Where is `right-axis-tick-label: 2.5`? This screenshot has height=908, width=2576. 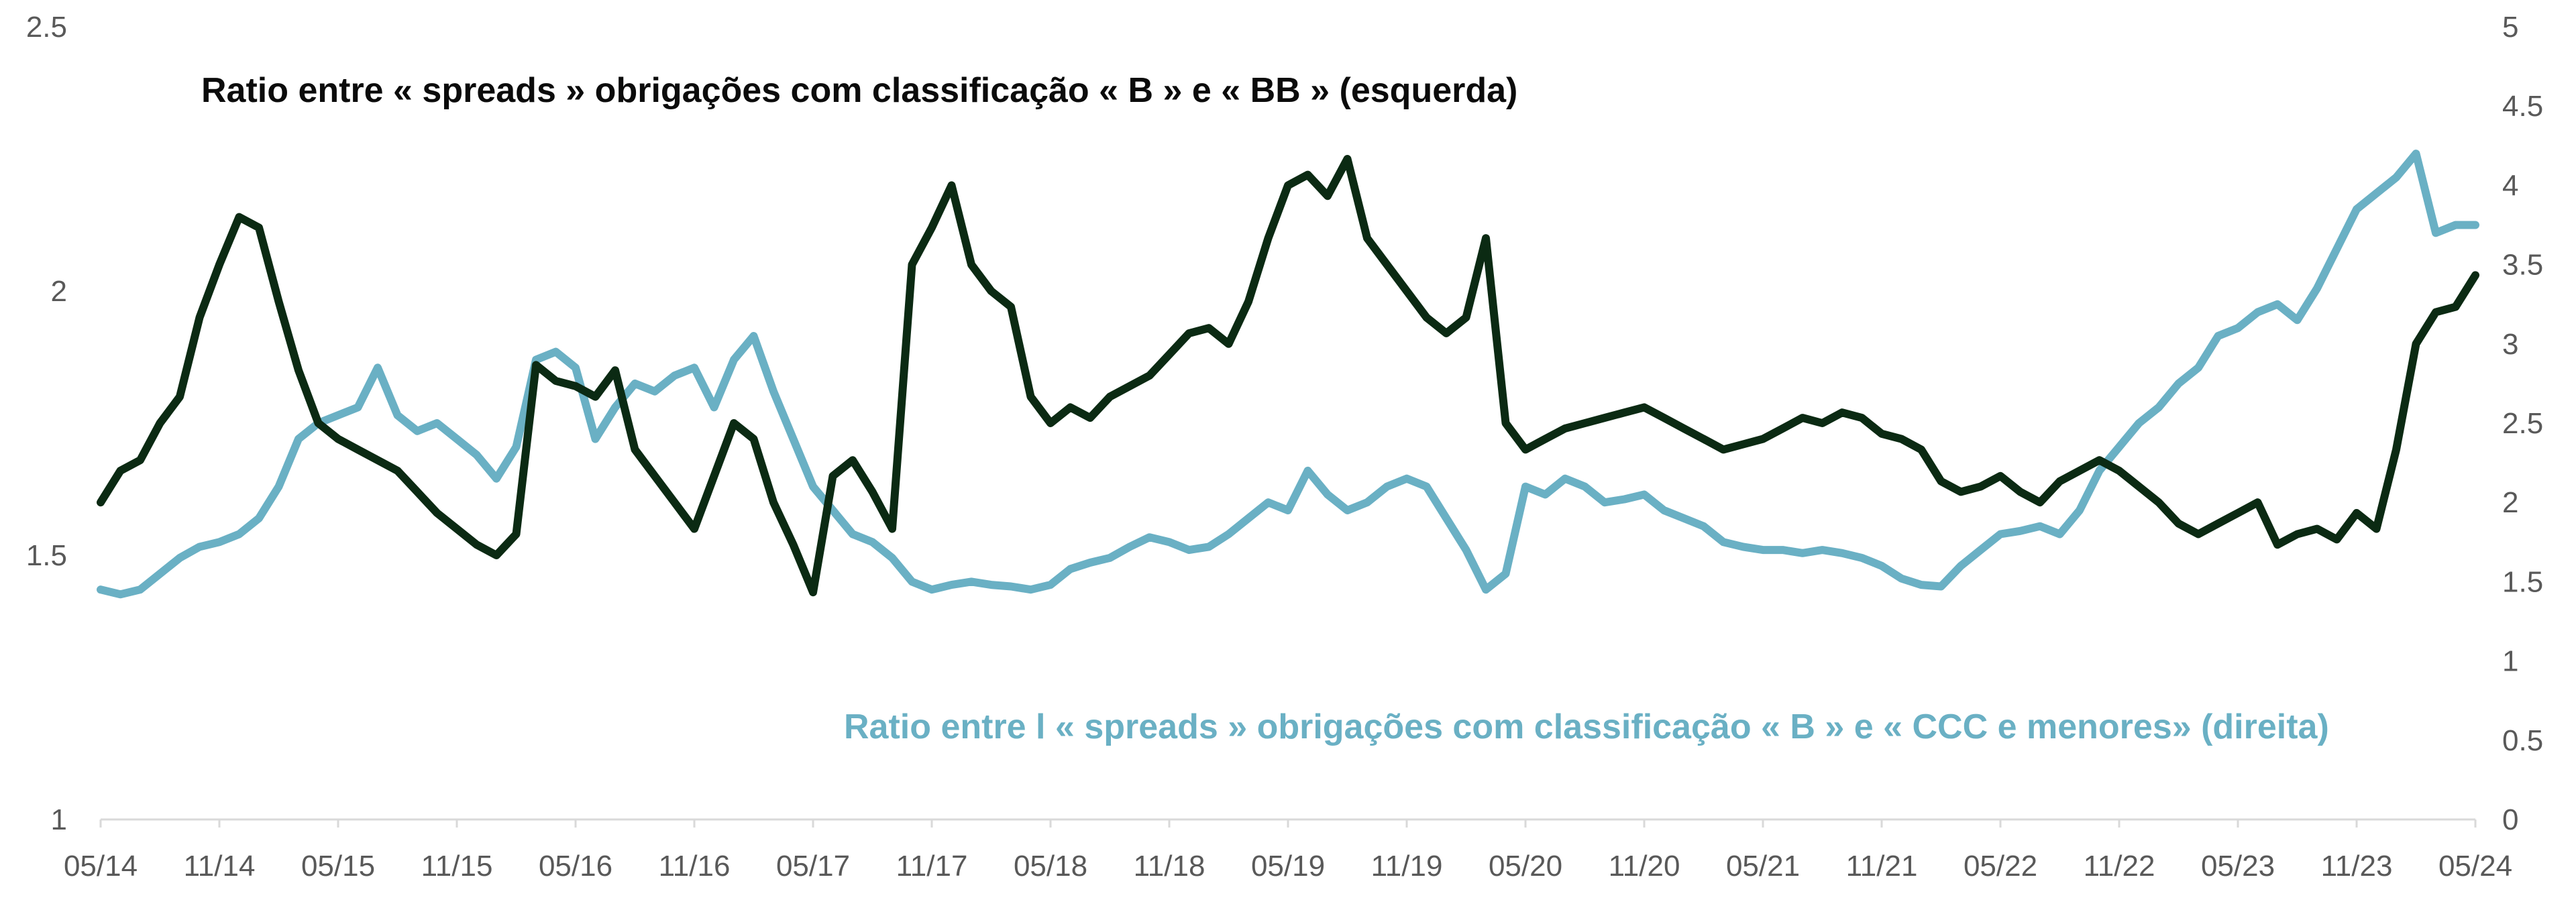
right-axis-tick-label: 2.5 is located at coordinates (2522, 423).